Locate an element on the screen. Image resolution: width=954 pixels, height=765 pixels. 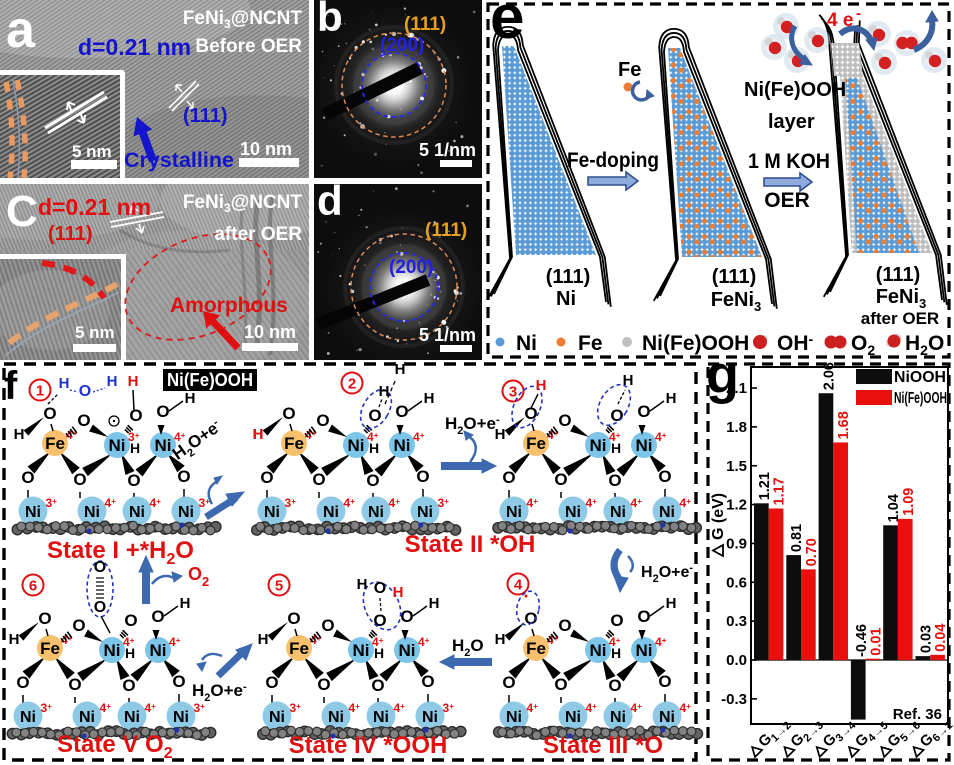
svg-text: 1 is located at coordinates (40, 391).